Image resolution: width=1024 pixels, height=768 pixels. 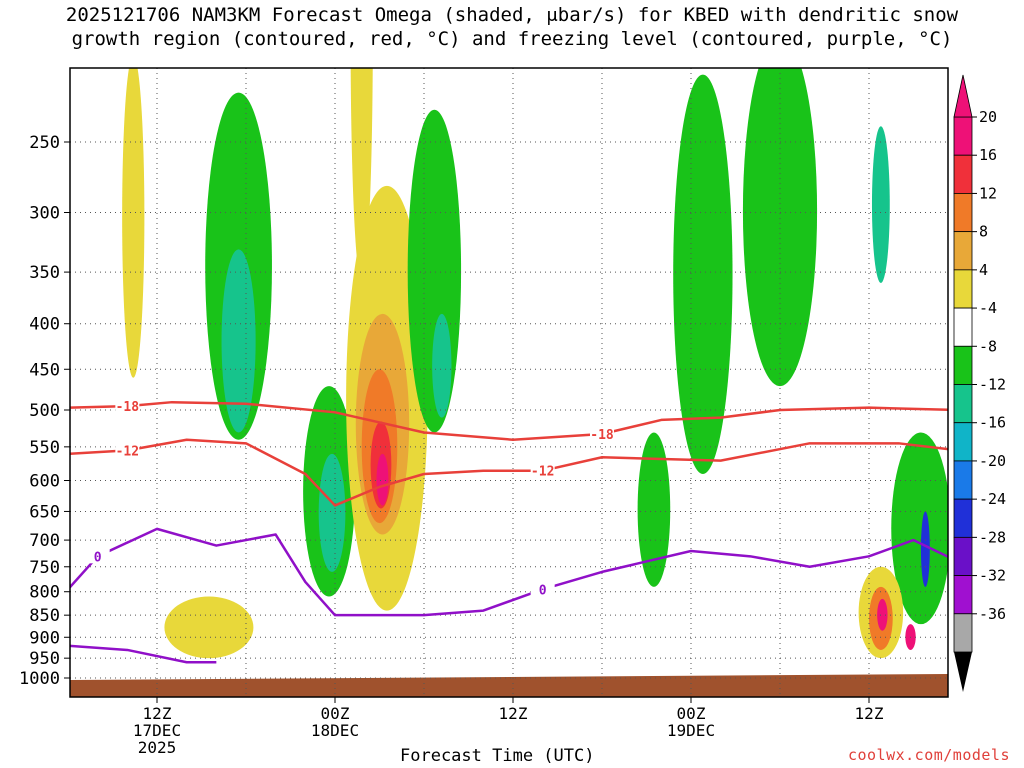 What do you see at coordinates (44, 512) in the screenshot?
I see `y-tick-label-650: 650` at bounding box center [44, 512].